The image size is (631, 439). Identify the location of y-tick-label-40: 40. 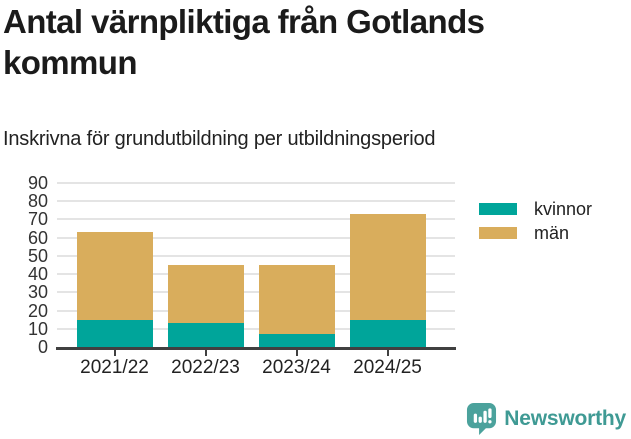
(37, 274).